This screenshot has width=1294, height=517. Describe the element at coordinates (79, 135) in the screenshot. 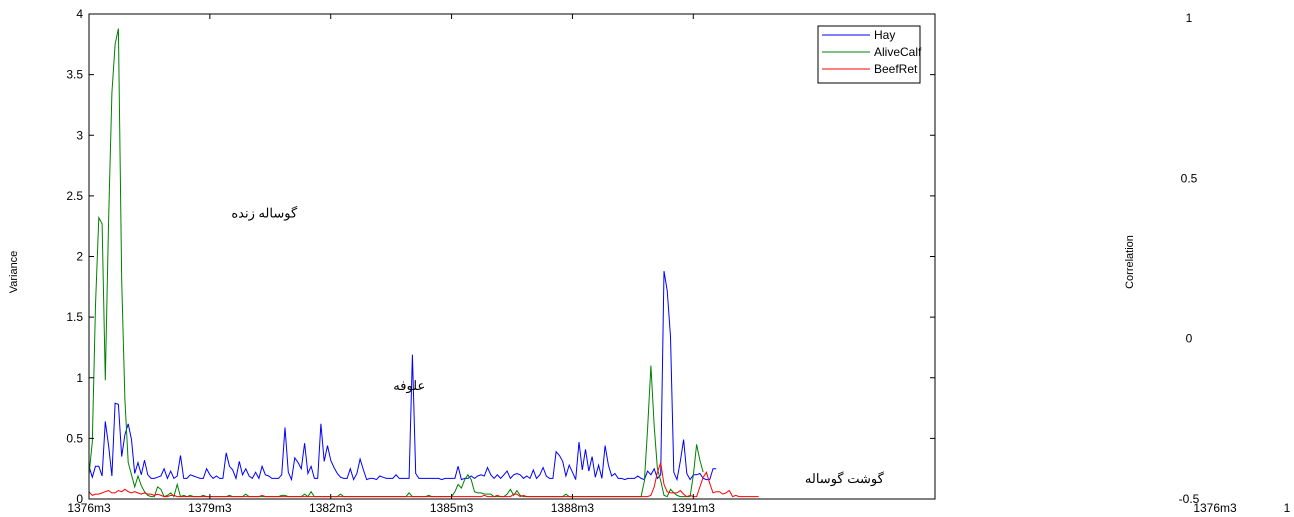

I see `y-tick-label: 3` at that location.